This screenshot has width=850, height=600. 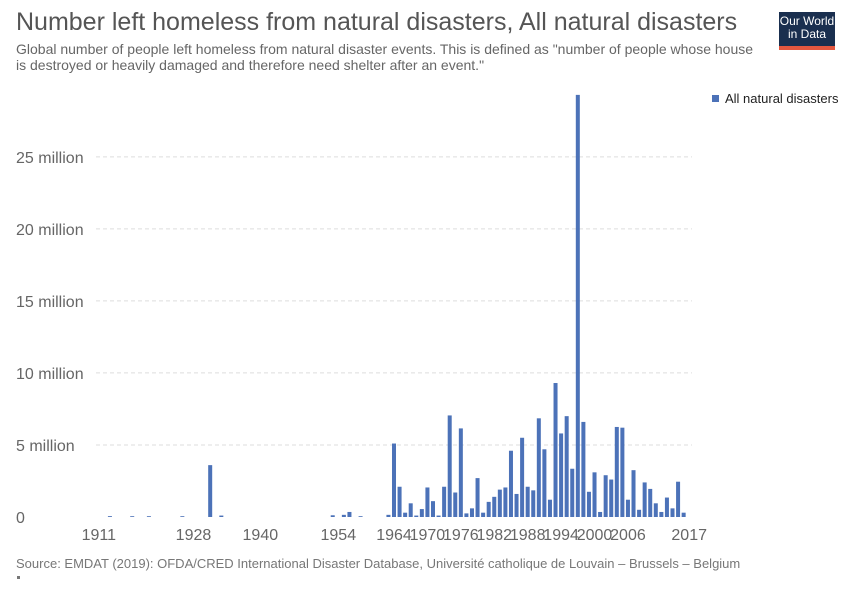 I want to click on y-tick-label: 25 million, so click(x=50, y=158).